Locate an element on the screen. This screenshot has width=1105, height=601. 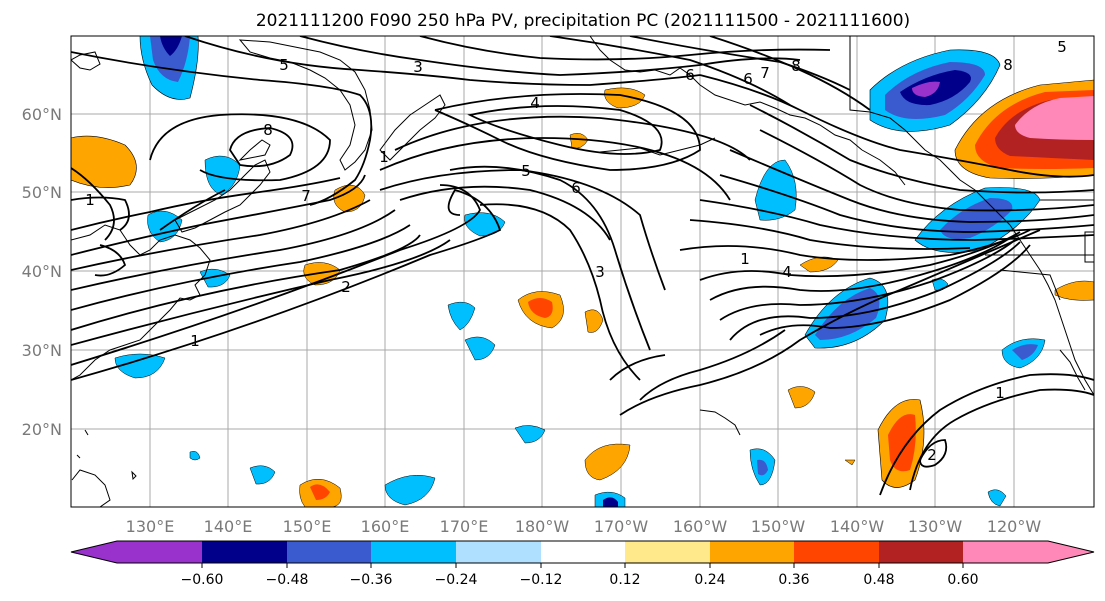
contour-label: 7 is located at coordinates (306, 196).